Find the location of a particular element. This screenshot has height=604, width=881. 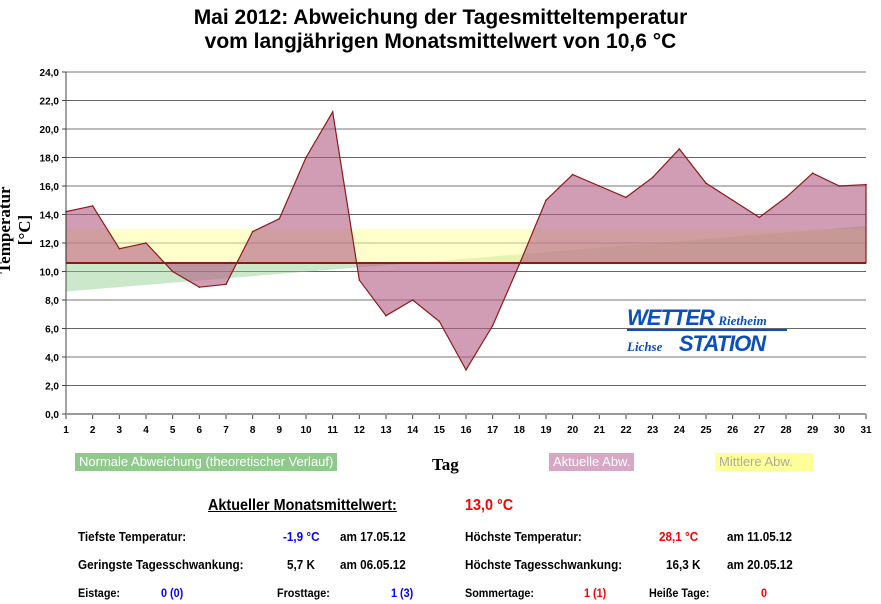

x-tick-label: 1 is located at coordinates (66, 430).